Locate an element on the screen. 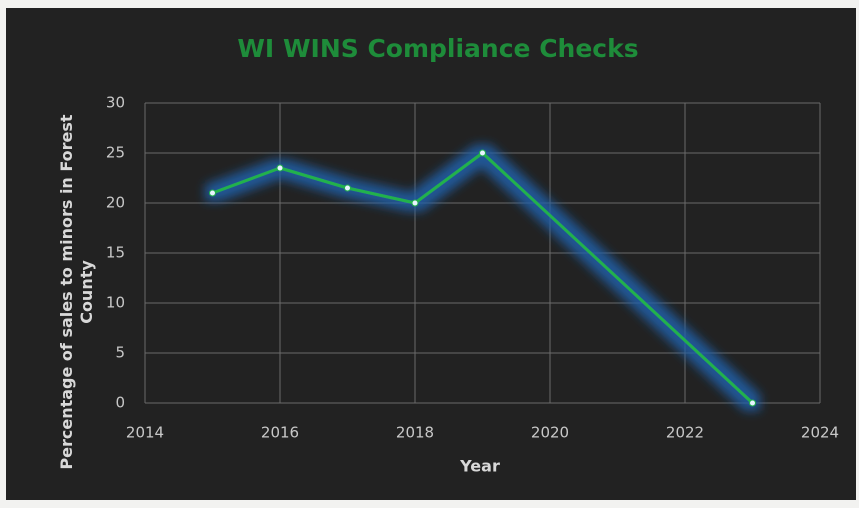 This screenshot has height=508, width=859. x-tick-label: 2024 is located at coordinates (820, 433).